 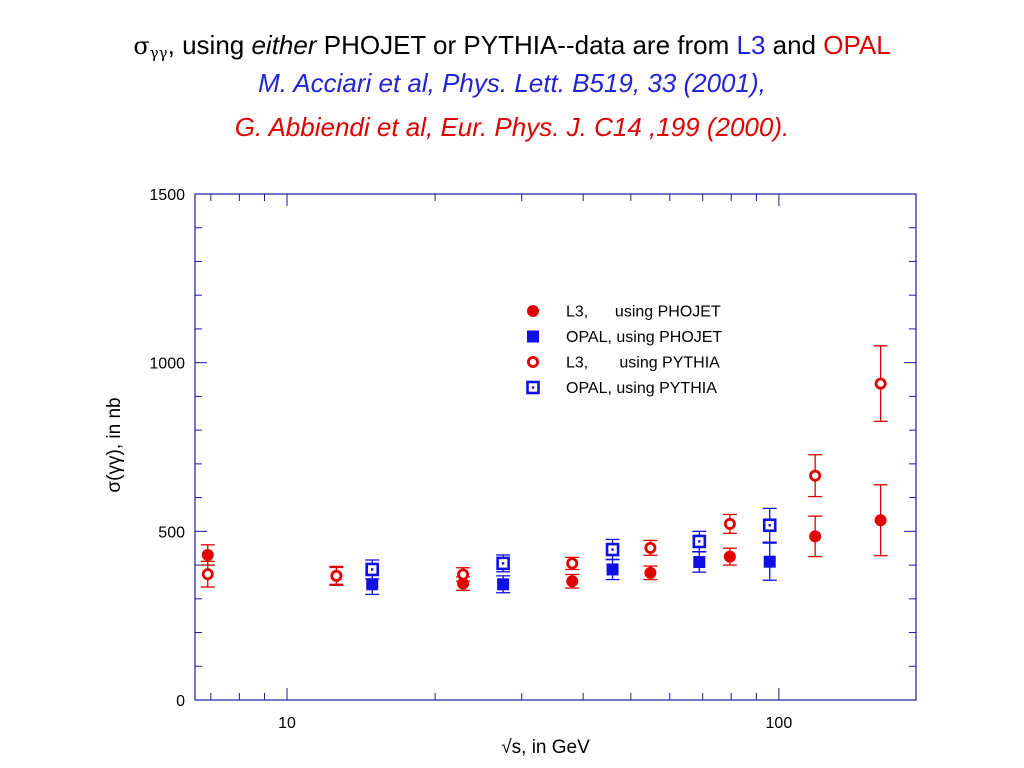 I want to click on y-tick-label: 1500, so click(x=167, y=195).